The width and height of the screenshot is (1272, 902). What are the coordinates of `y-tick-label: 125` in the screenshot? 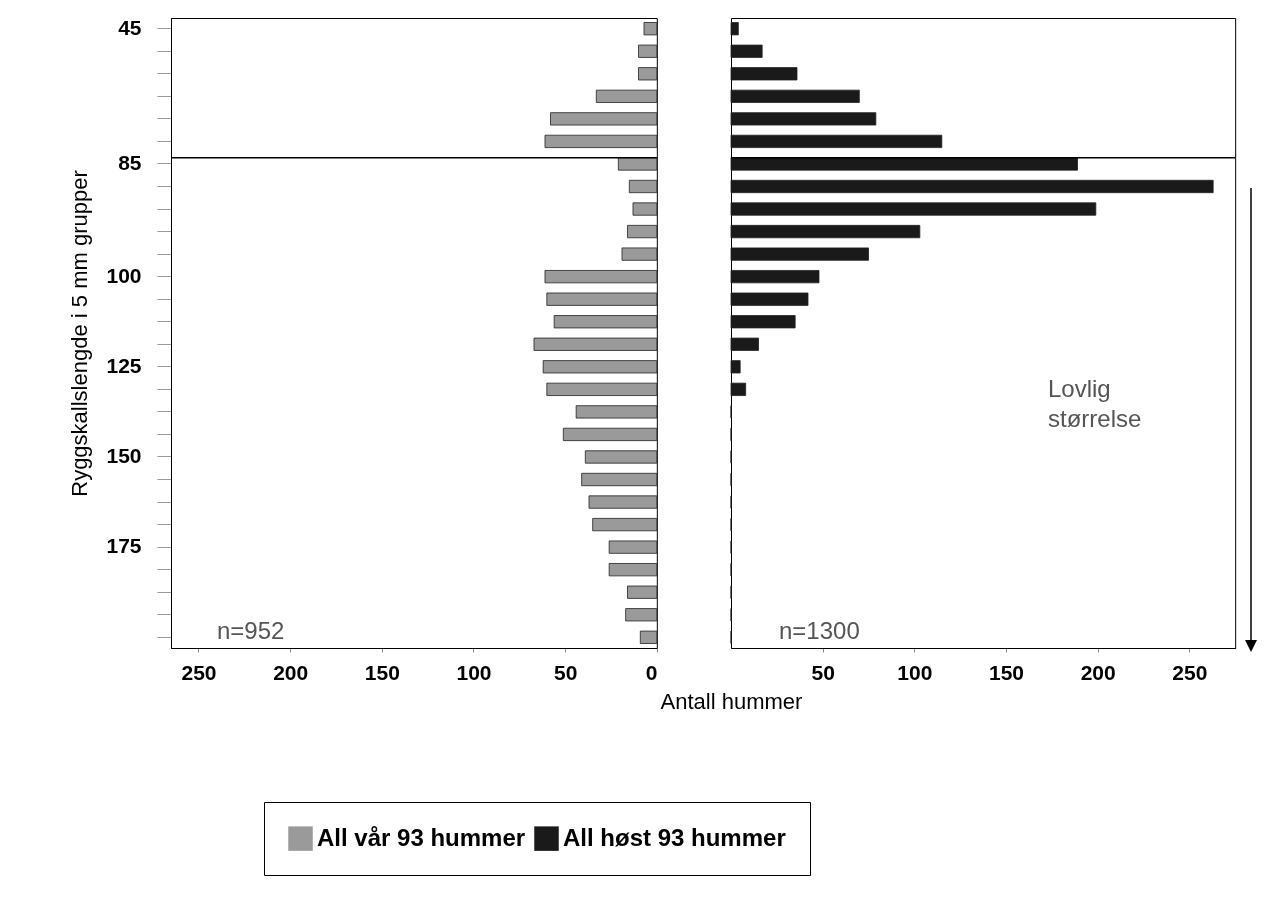 It's located at (124, 365).